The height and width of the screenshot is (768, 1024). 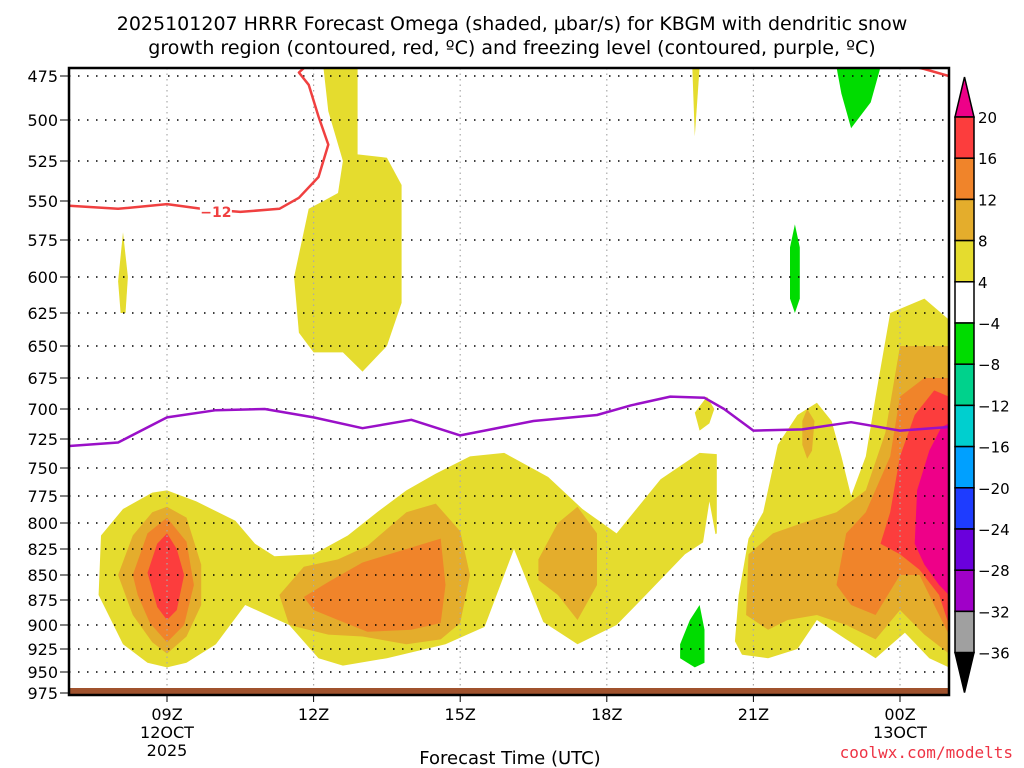 I want to click on ground-surface, so click(x=509, y=691).